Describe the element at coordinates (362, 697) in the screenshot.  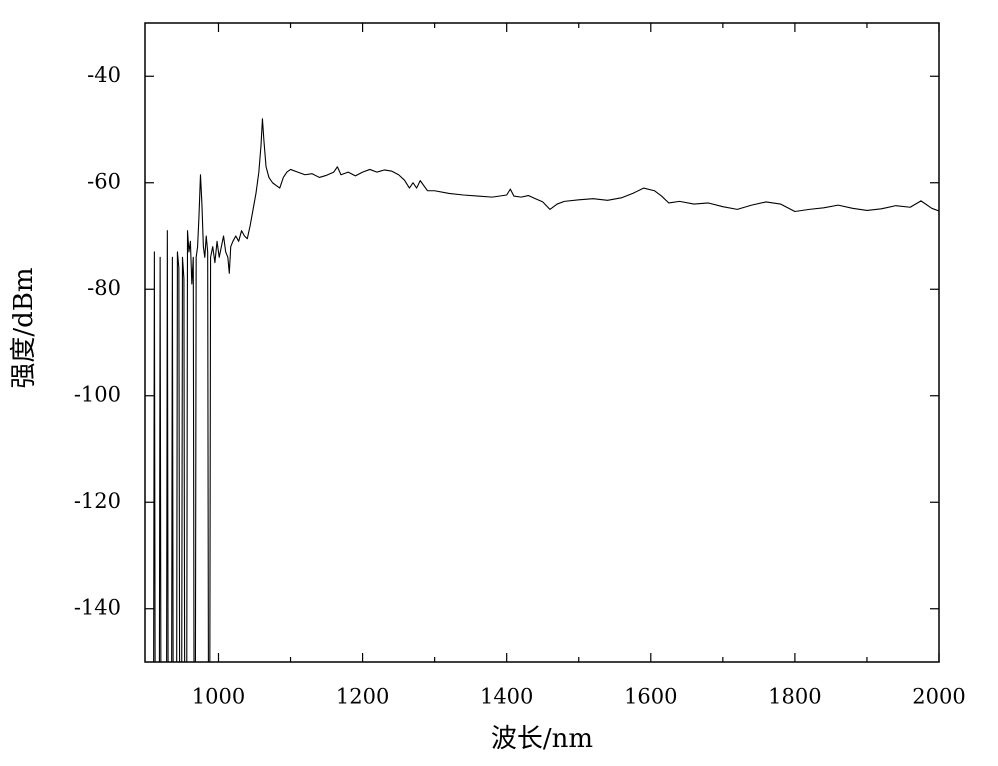
I see `x-tick-label: 1200` at that location.